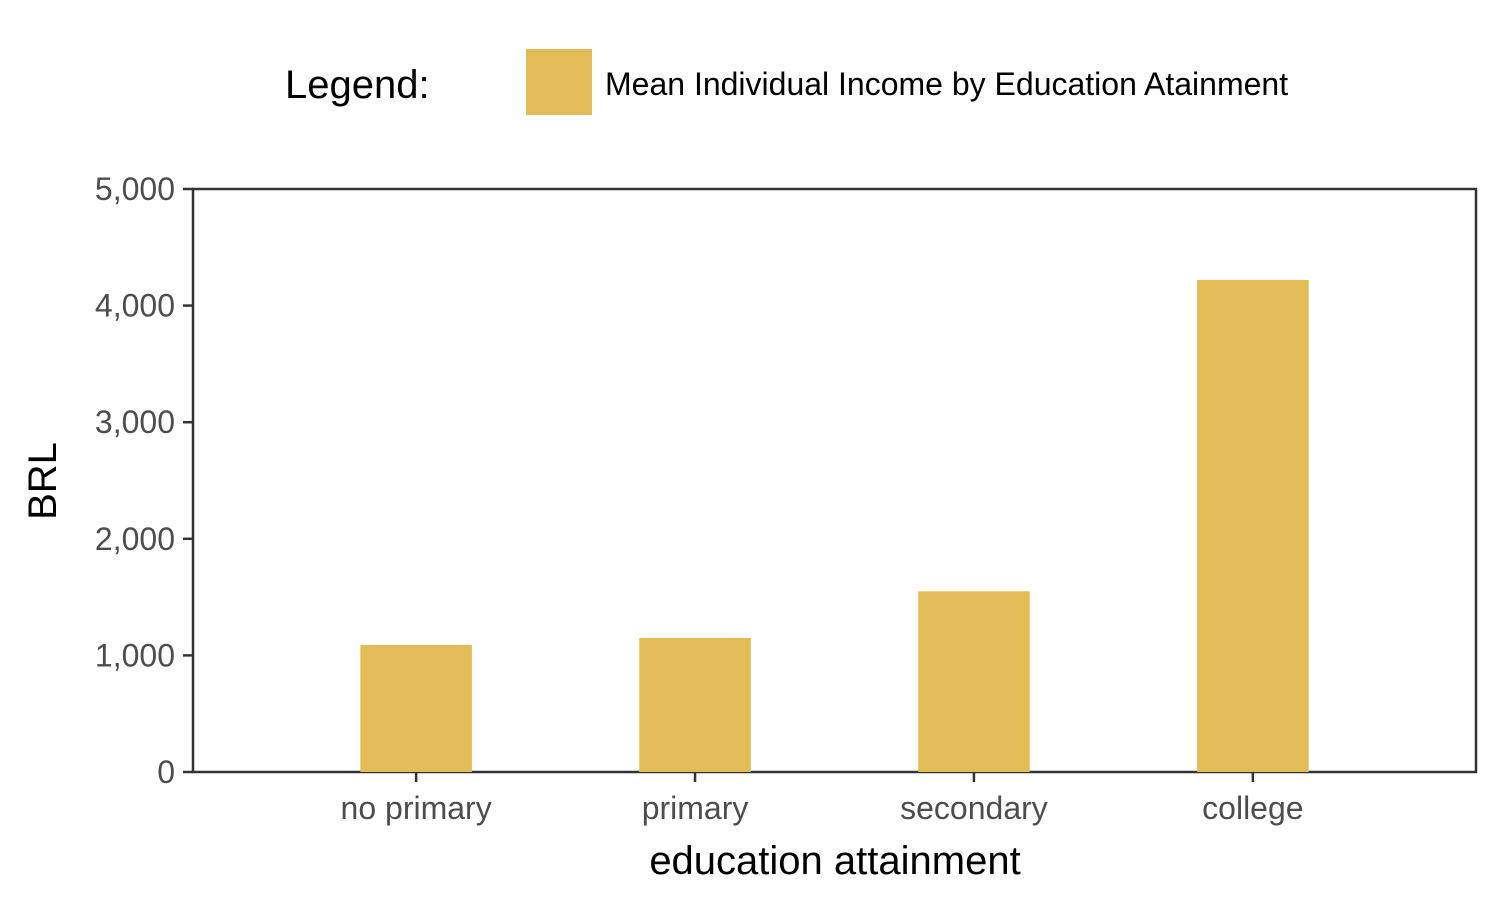 This screenshot has width=1500, height=900. I want to click on bar-primary, so click(695, 704).